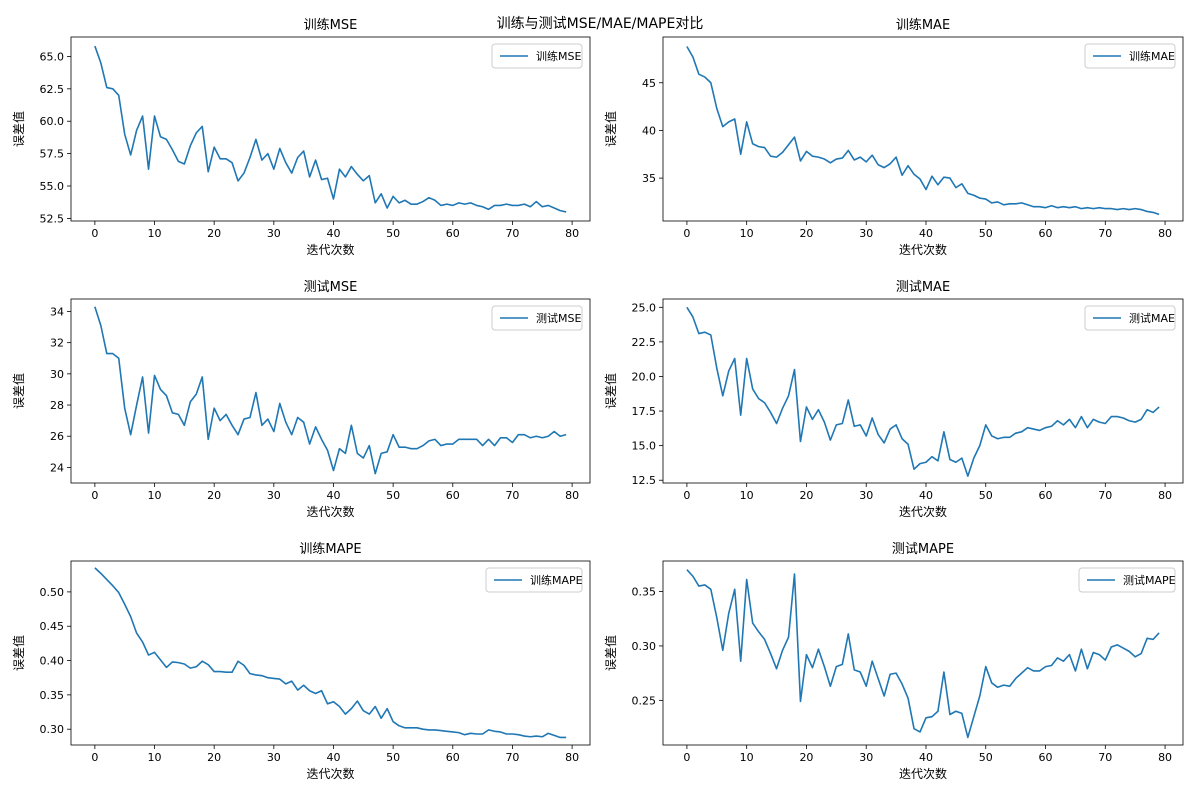 Image resolution: width=1200 pixels, height=800 pixels. Describe the element at coordinates (52, 56) in the screenshot. I see `y-tick-label: 65.0` at that location.